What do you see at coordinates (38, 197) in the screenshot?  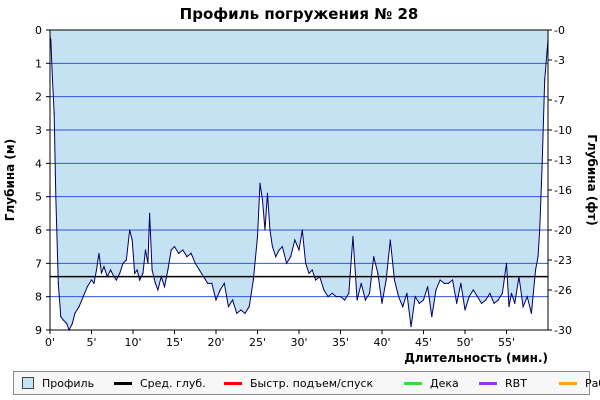 I see `y-tick-label-left: 5` at bounding box center [38, 197].